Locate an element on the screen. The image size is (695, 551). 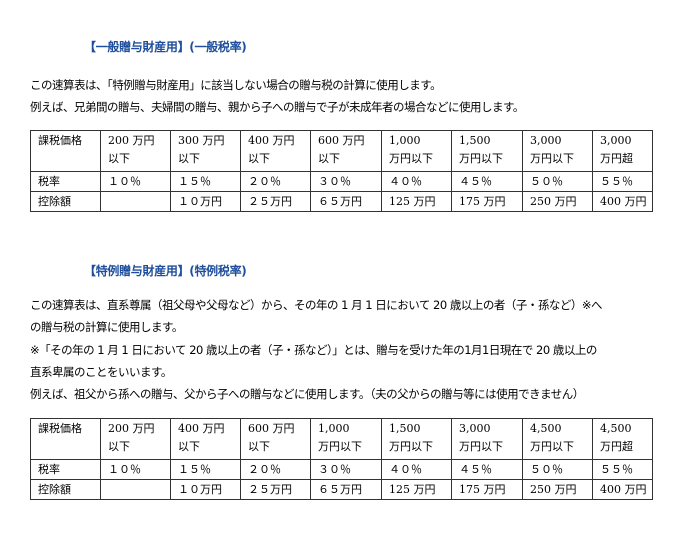
bracket-cell: 300 万円 以下 is located at coordinates (205, 151).